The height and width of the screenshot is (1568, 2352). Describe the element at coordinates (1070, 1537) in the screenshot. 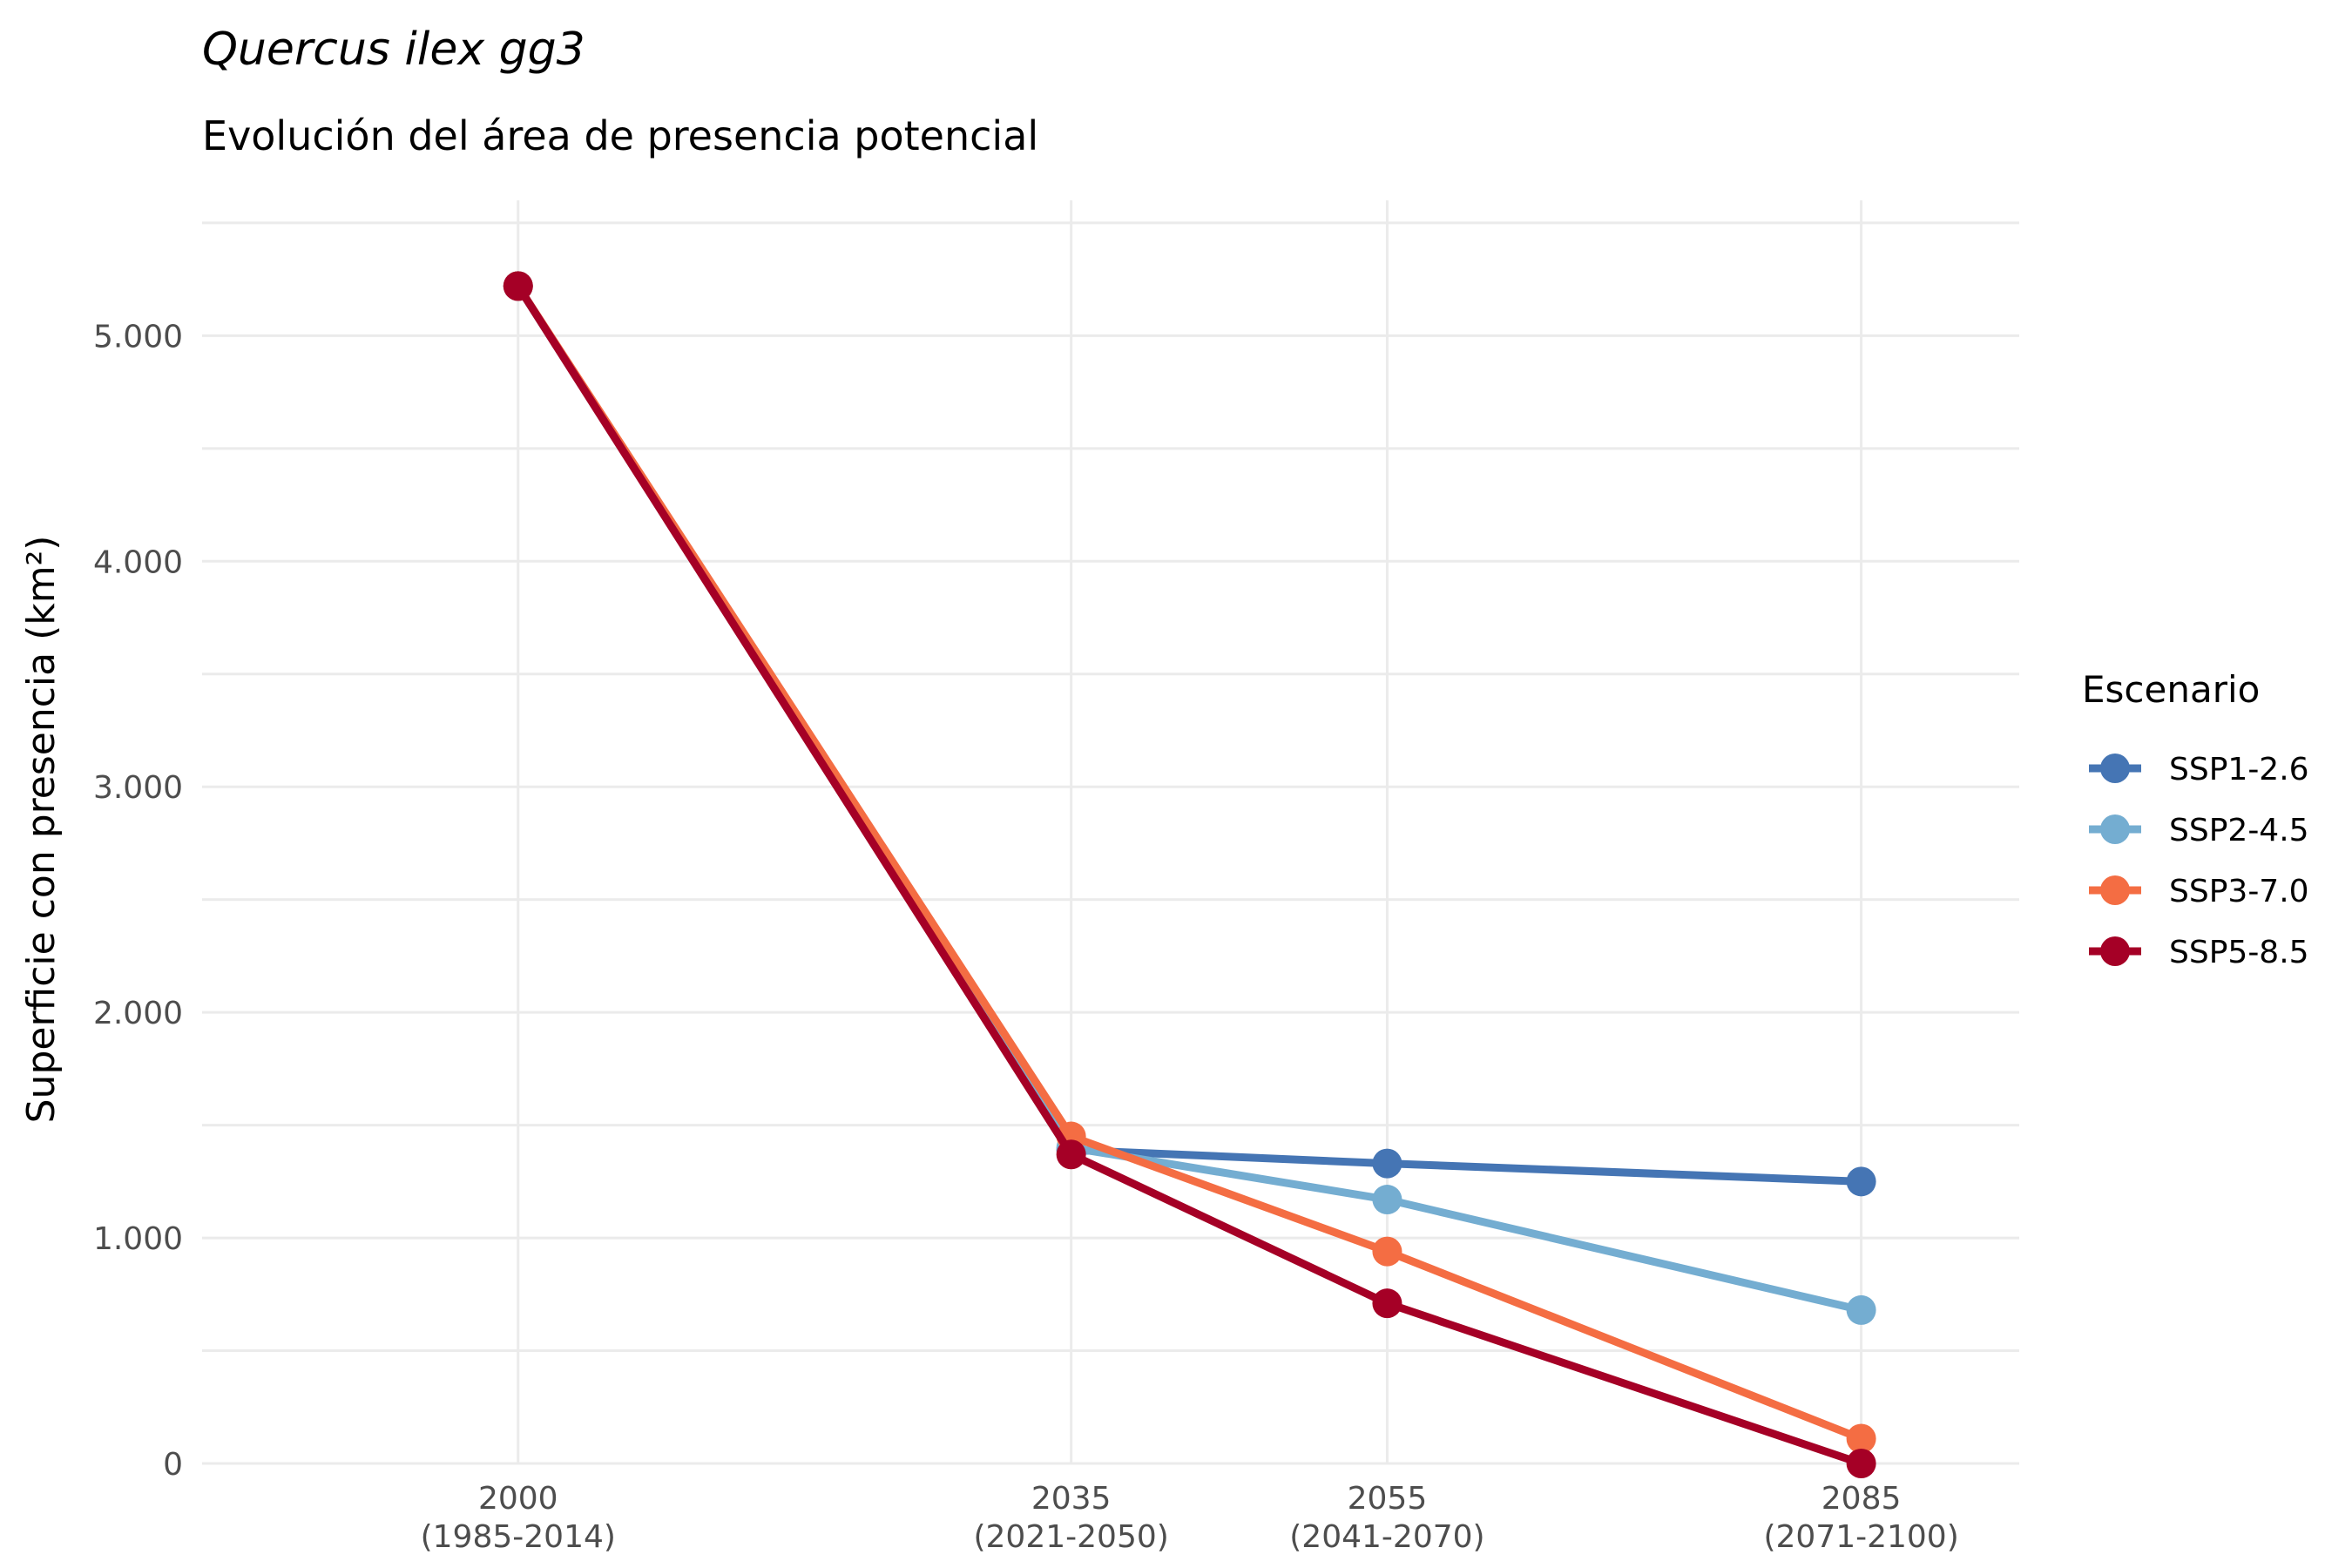

I see `x-tick-label: (2021-2050)` at that location.